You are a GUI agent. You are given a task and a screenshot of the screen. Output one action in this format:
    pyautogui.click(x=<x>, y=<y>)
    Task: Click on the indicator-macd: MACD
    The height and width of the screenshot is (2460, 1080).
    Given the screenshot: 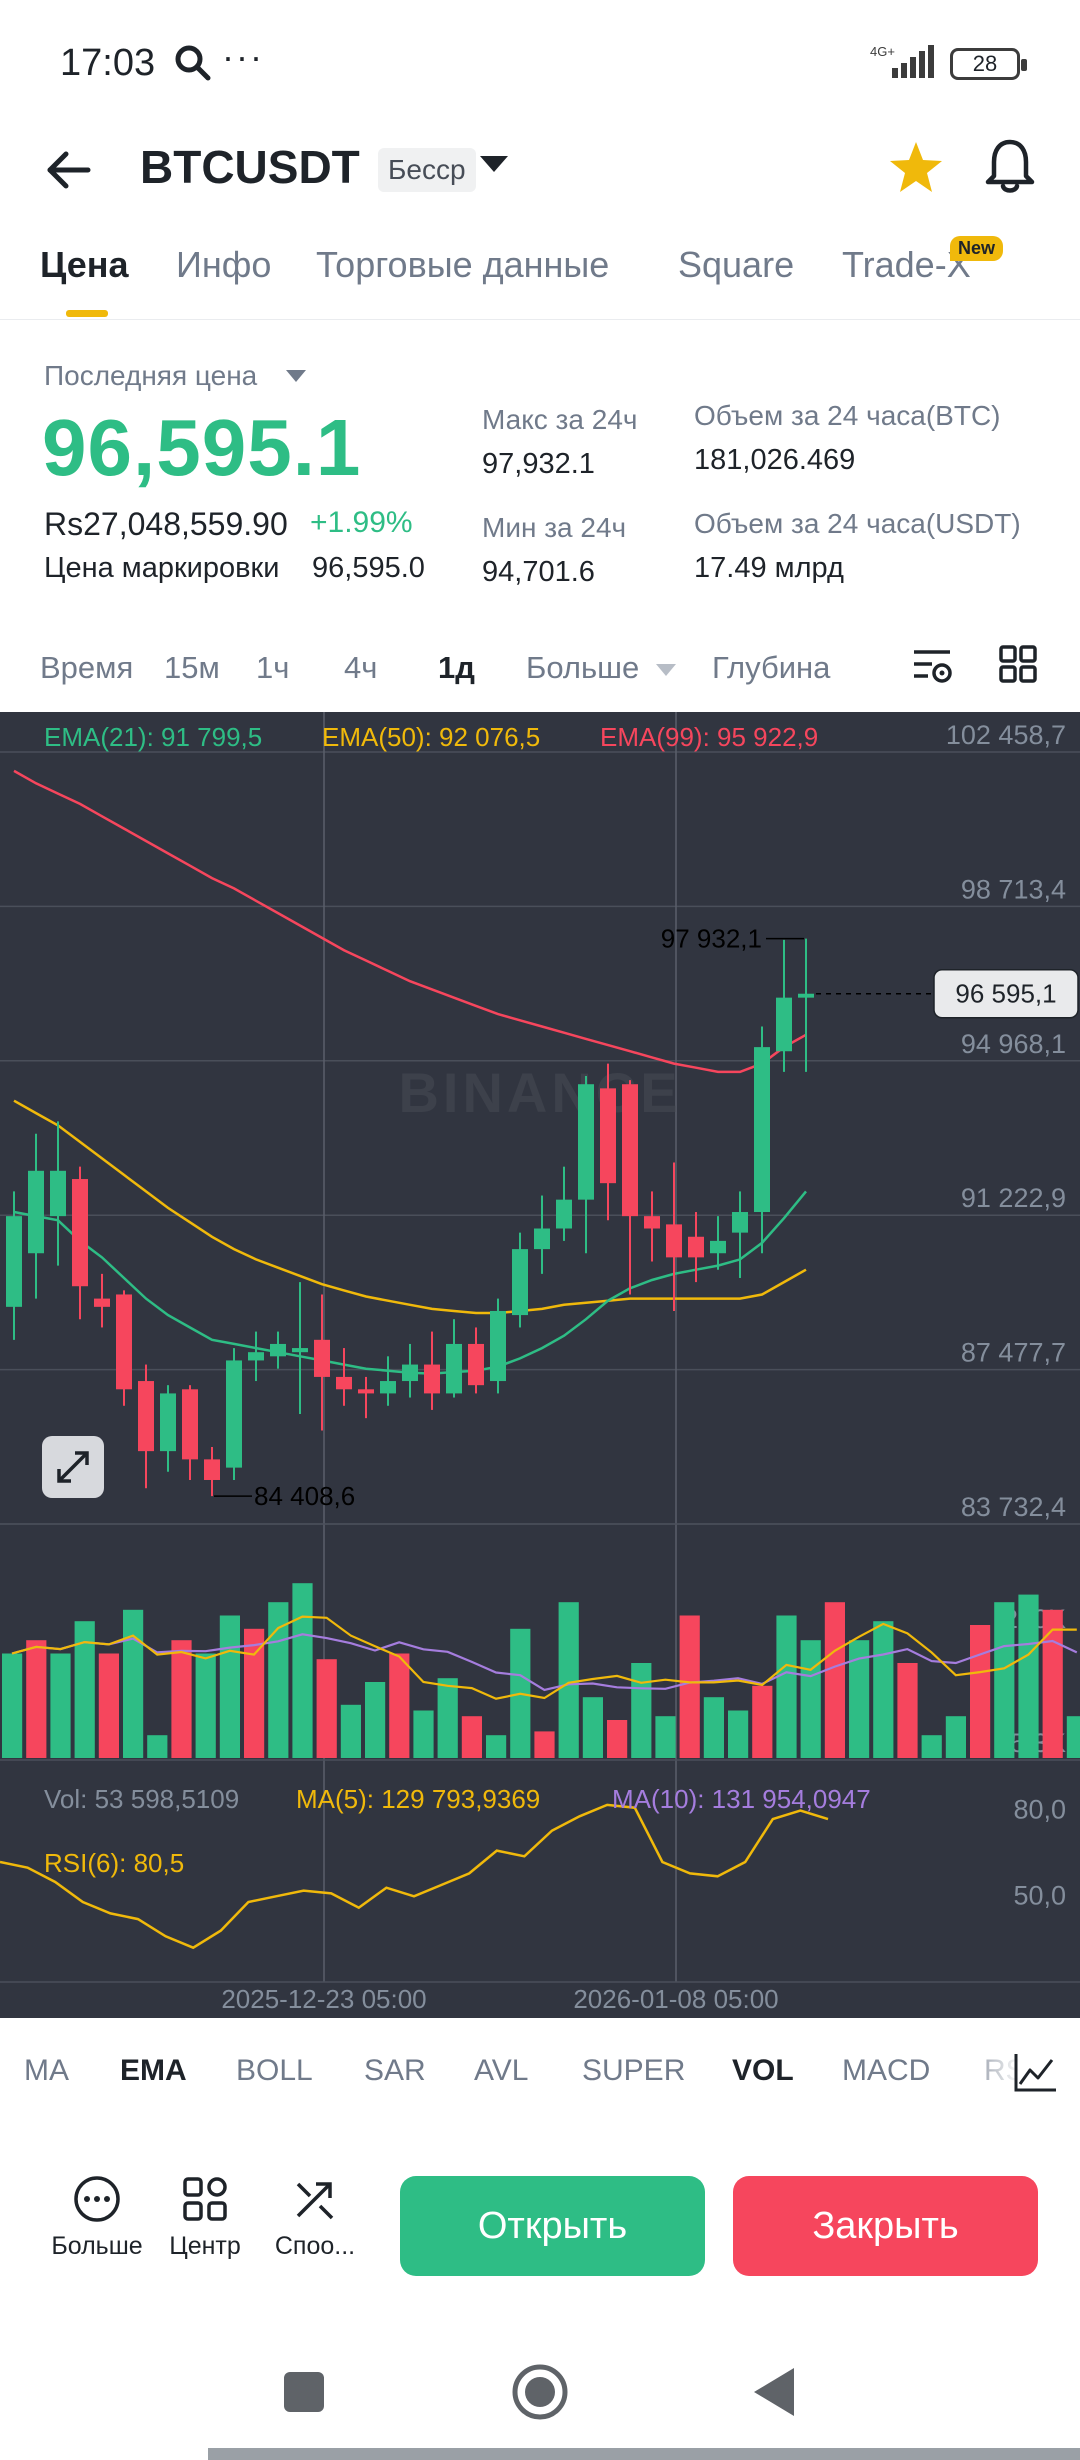 What is the action you would take?
    pyautogui.click(x=886, y=2070)
    